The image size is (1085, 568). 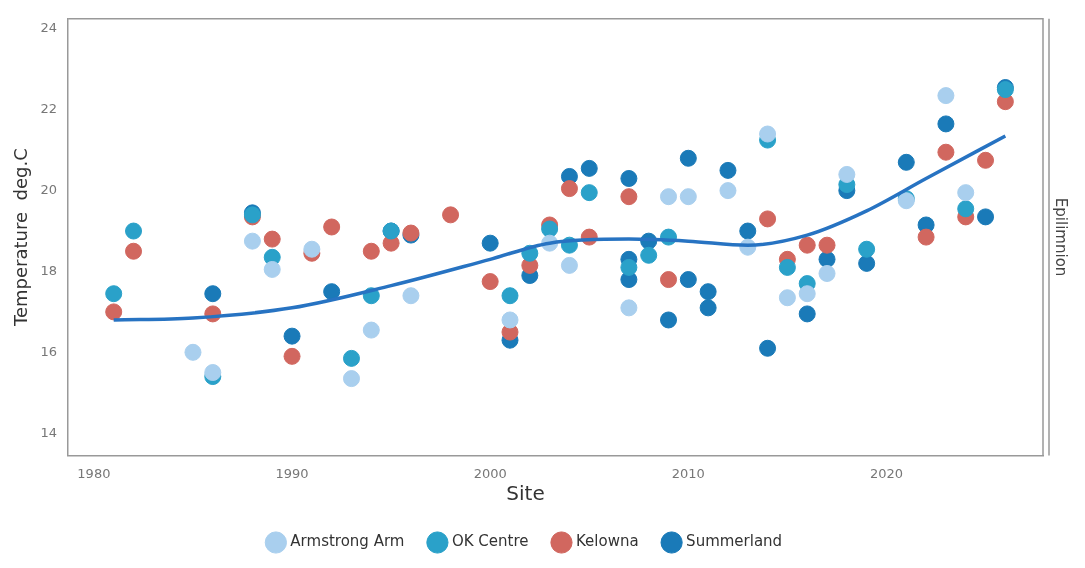 I want to click on y-tick-label: 16, so click(x=49, y=351).